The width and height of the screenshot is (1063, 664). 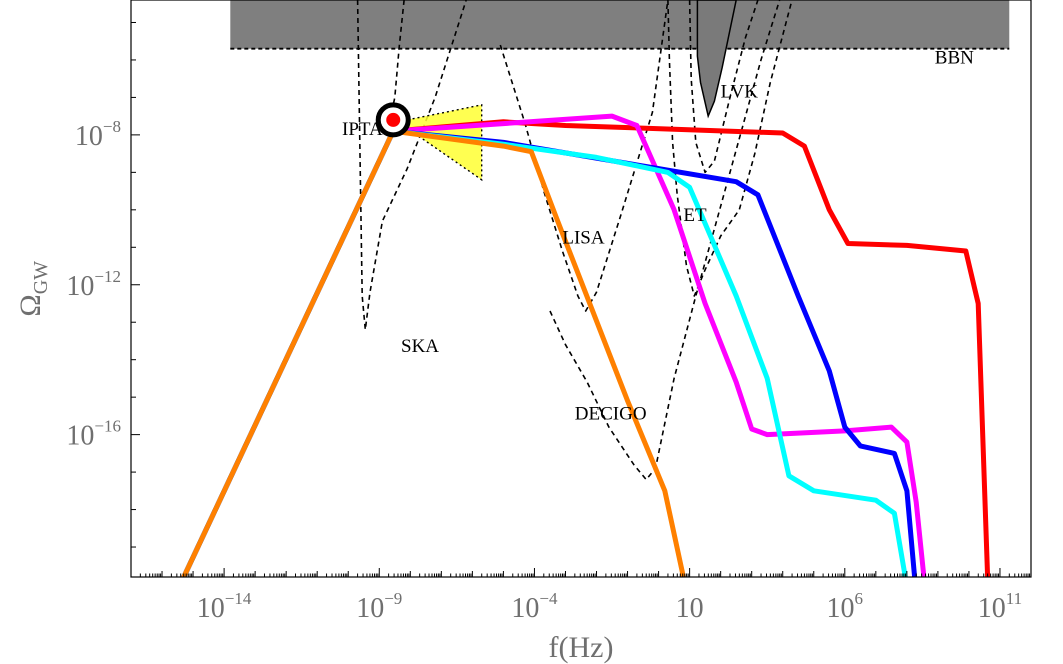 What do you see at coordinates (107, 426) in the screenshot?
I see `y-tick-exponent: −16` at bounding box center [107, 426].